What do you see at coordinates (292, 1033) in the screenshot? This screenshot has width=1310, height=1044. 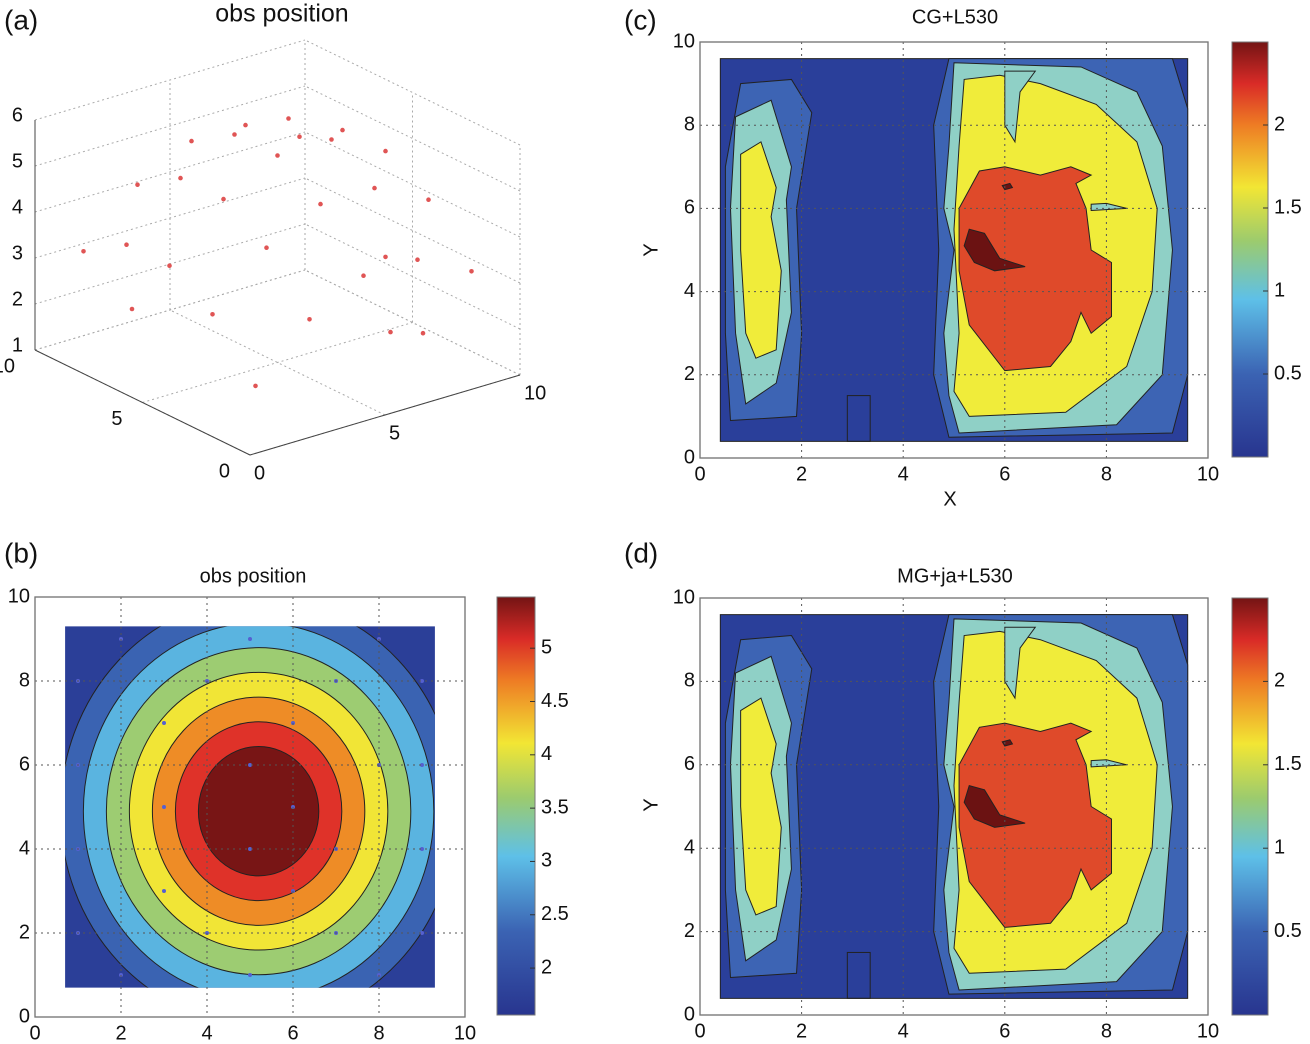 I see `x-tick-label: 6` at bounding box center [292, 1033].